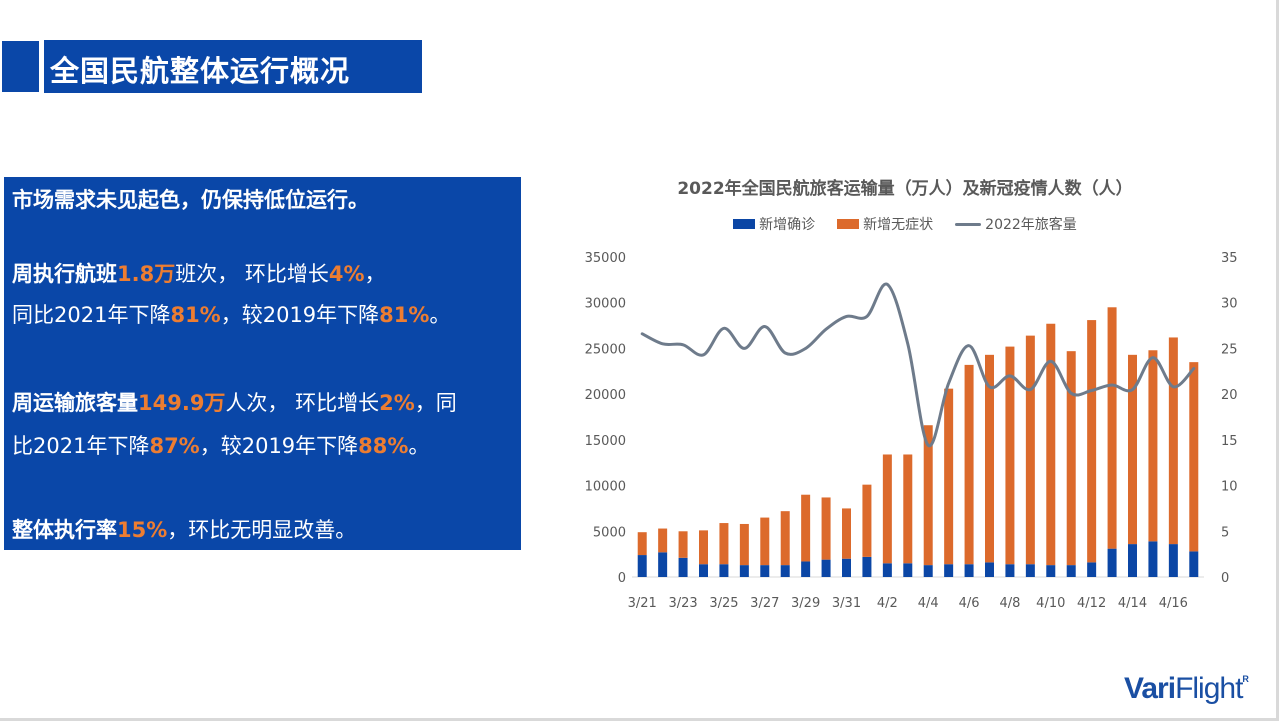 The width and height of the screenshot is (1279, 721). Describe the element at coordinates (898, 225) in the screenshot. I see `legend-label-asymptomatic: 新增无症状` at that location.